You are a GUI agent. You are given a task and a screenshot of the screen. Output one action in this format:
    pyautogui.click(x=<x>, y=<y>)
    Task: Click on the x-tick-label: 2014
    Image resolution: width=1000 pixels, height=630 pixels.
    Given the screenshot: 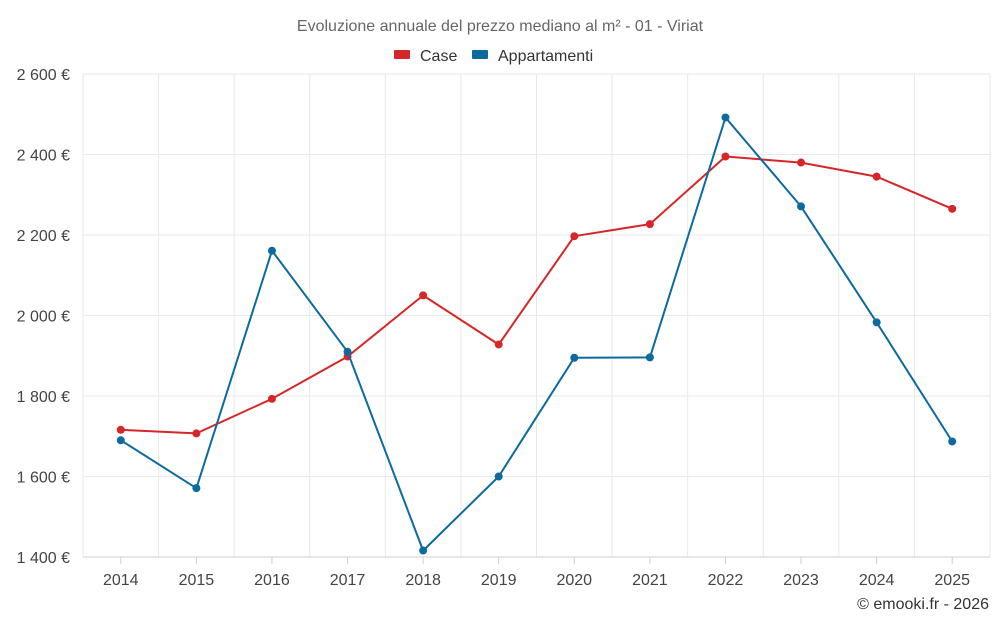 What is the action you would take?
    pyautogui.click(x=121, y=580)
    